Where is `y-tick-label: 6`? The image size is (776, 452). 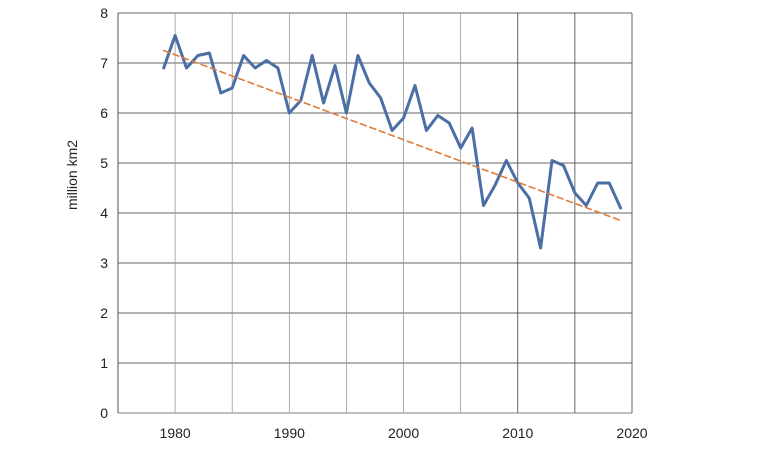 y-tick-label: 6 is located at coordinates (104, 113).